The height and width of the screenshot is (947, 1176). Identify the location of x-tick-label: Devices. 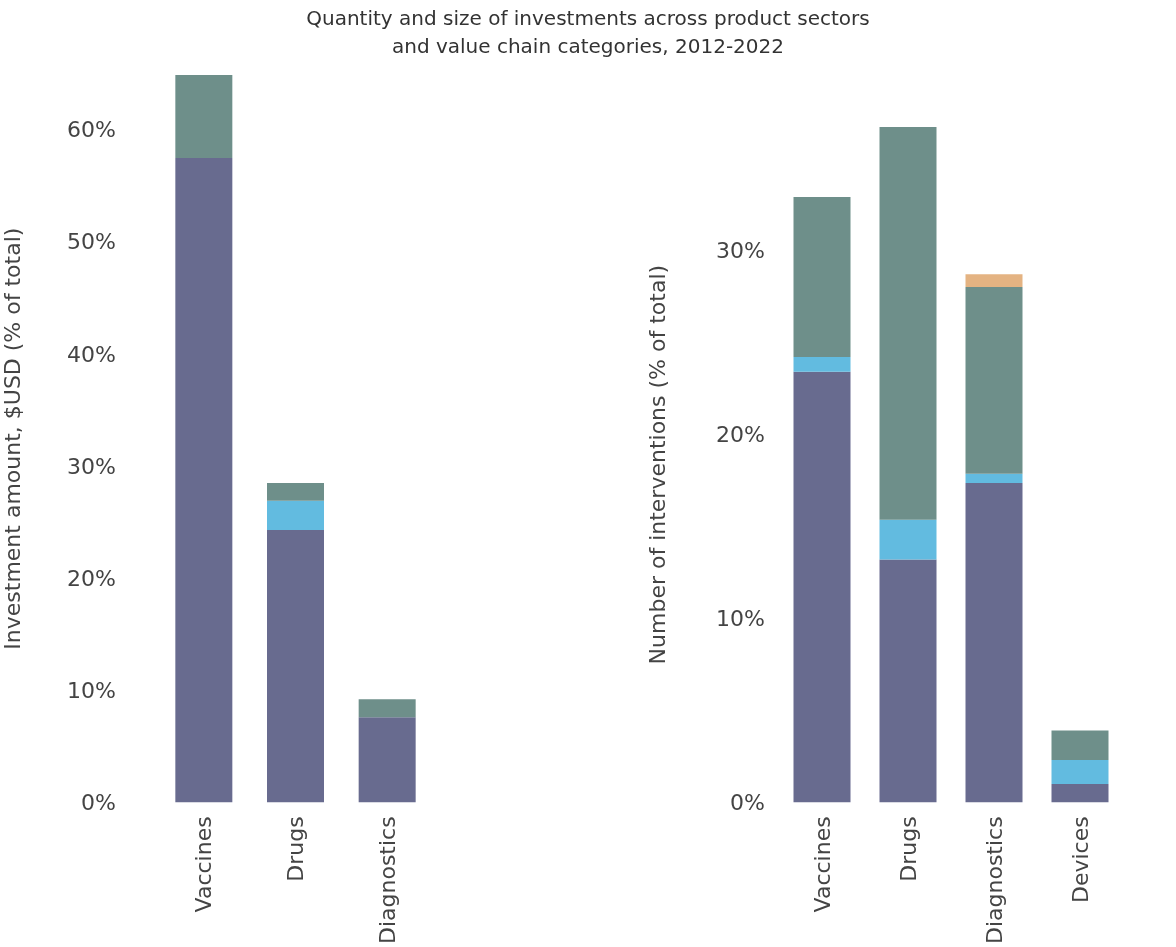
(1080, 860).